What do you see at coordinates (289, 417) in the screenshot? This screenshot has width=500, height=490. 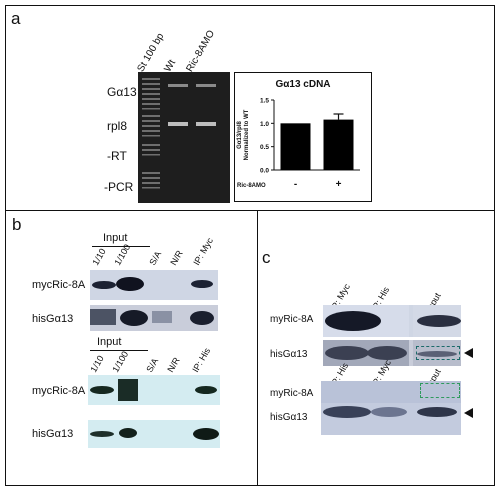 I see `c-bot-row-hisga13: hisGα13` at bounding box center [289, 417].